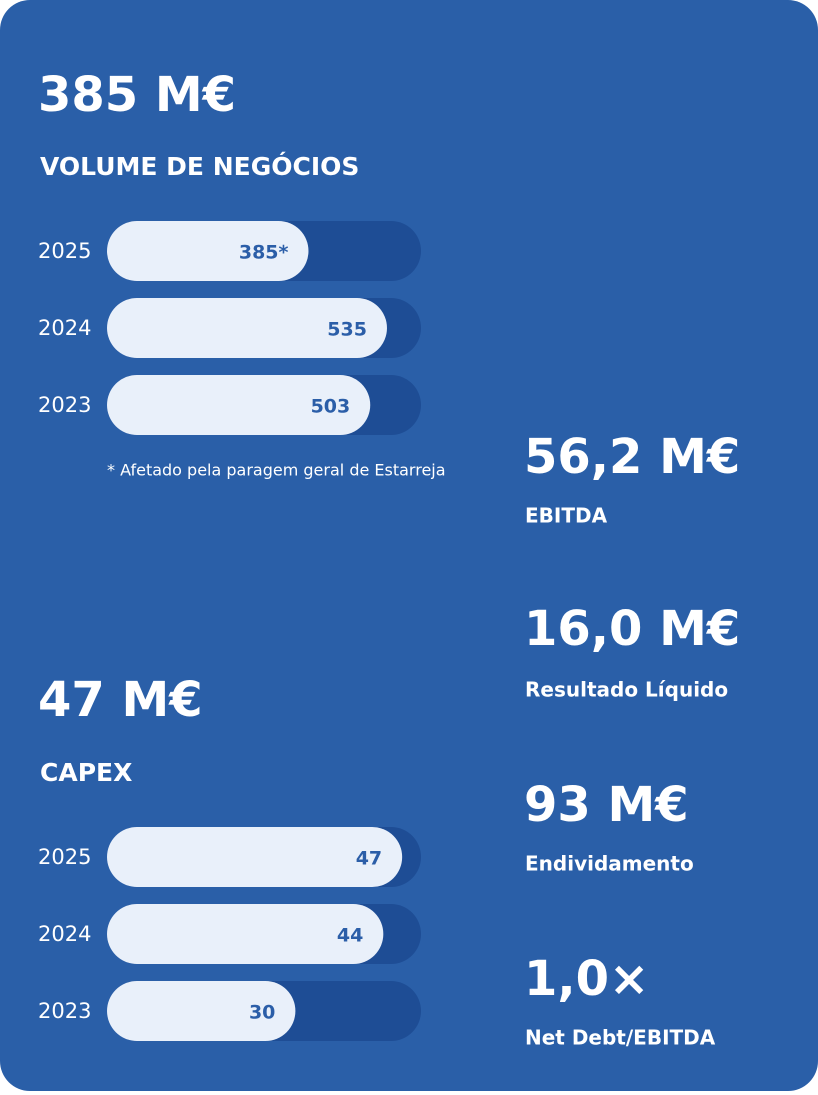  Describe the element at coordinates (86, 772) in the screenshot. I see `chart-title: CAPEX` at that location.